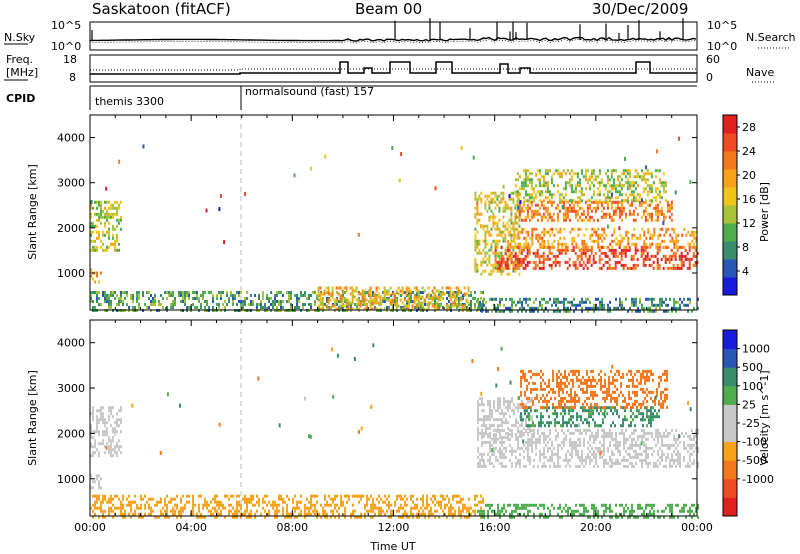 The width and height of the screenshot is (800, 554). What do you see at coordinates (72, 77) in the screenshot?
I see `freq-tick-bottom: 8` at bounding box center [72, 77].